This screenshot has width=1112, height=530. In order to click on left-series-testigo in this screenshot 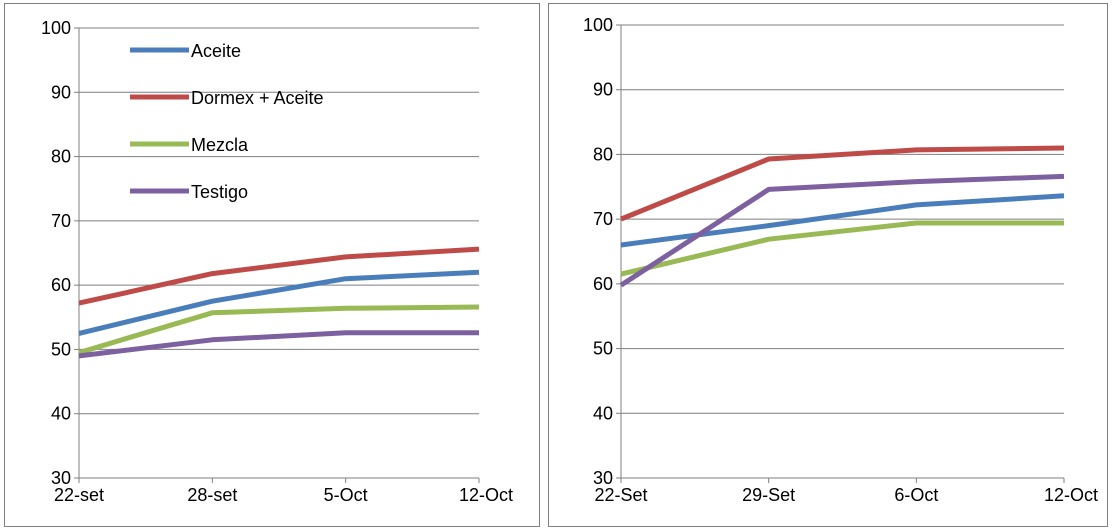, I will do `click(278, 344)`.